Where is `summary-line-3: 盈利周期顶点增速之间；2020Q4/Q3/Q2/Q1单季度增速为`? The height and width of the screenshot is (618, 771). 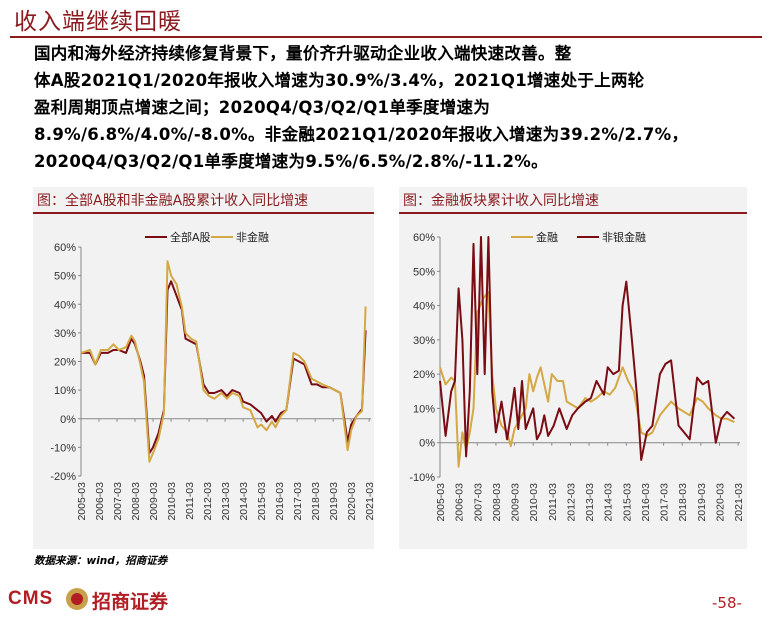 summary-line-3: 盈利周期顶点增速之间；2020Q4/Q3/Q2/Q1单季度增速为 is located at coordinates (262, 107).